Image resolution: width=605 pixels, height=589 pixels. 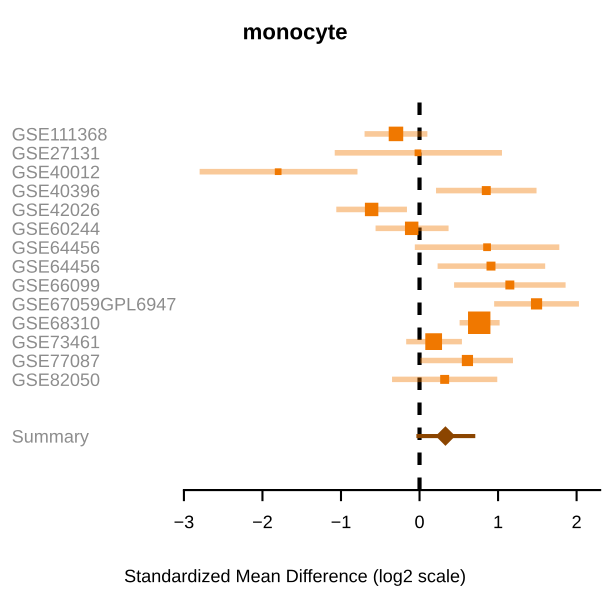 I want to click on x-tick-label: 2, so click(x=576, y=522).